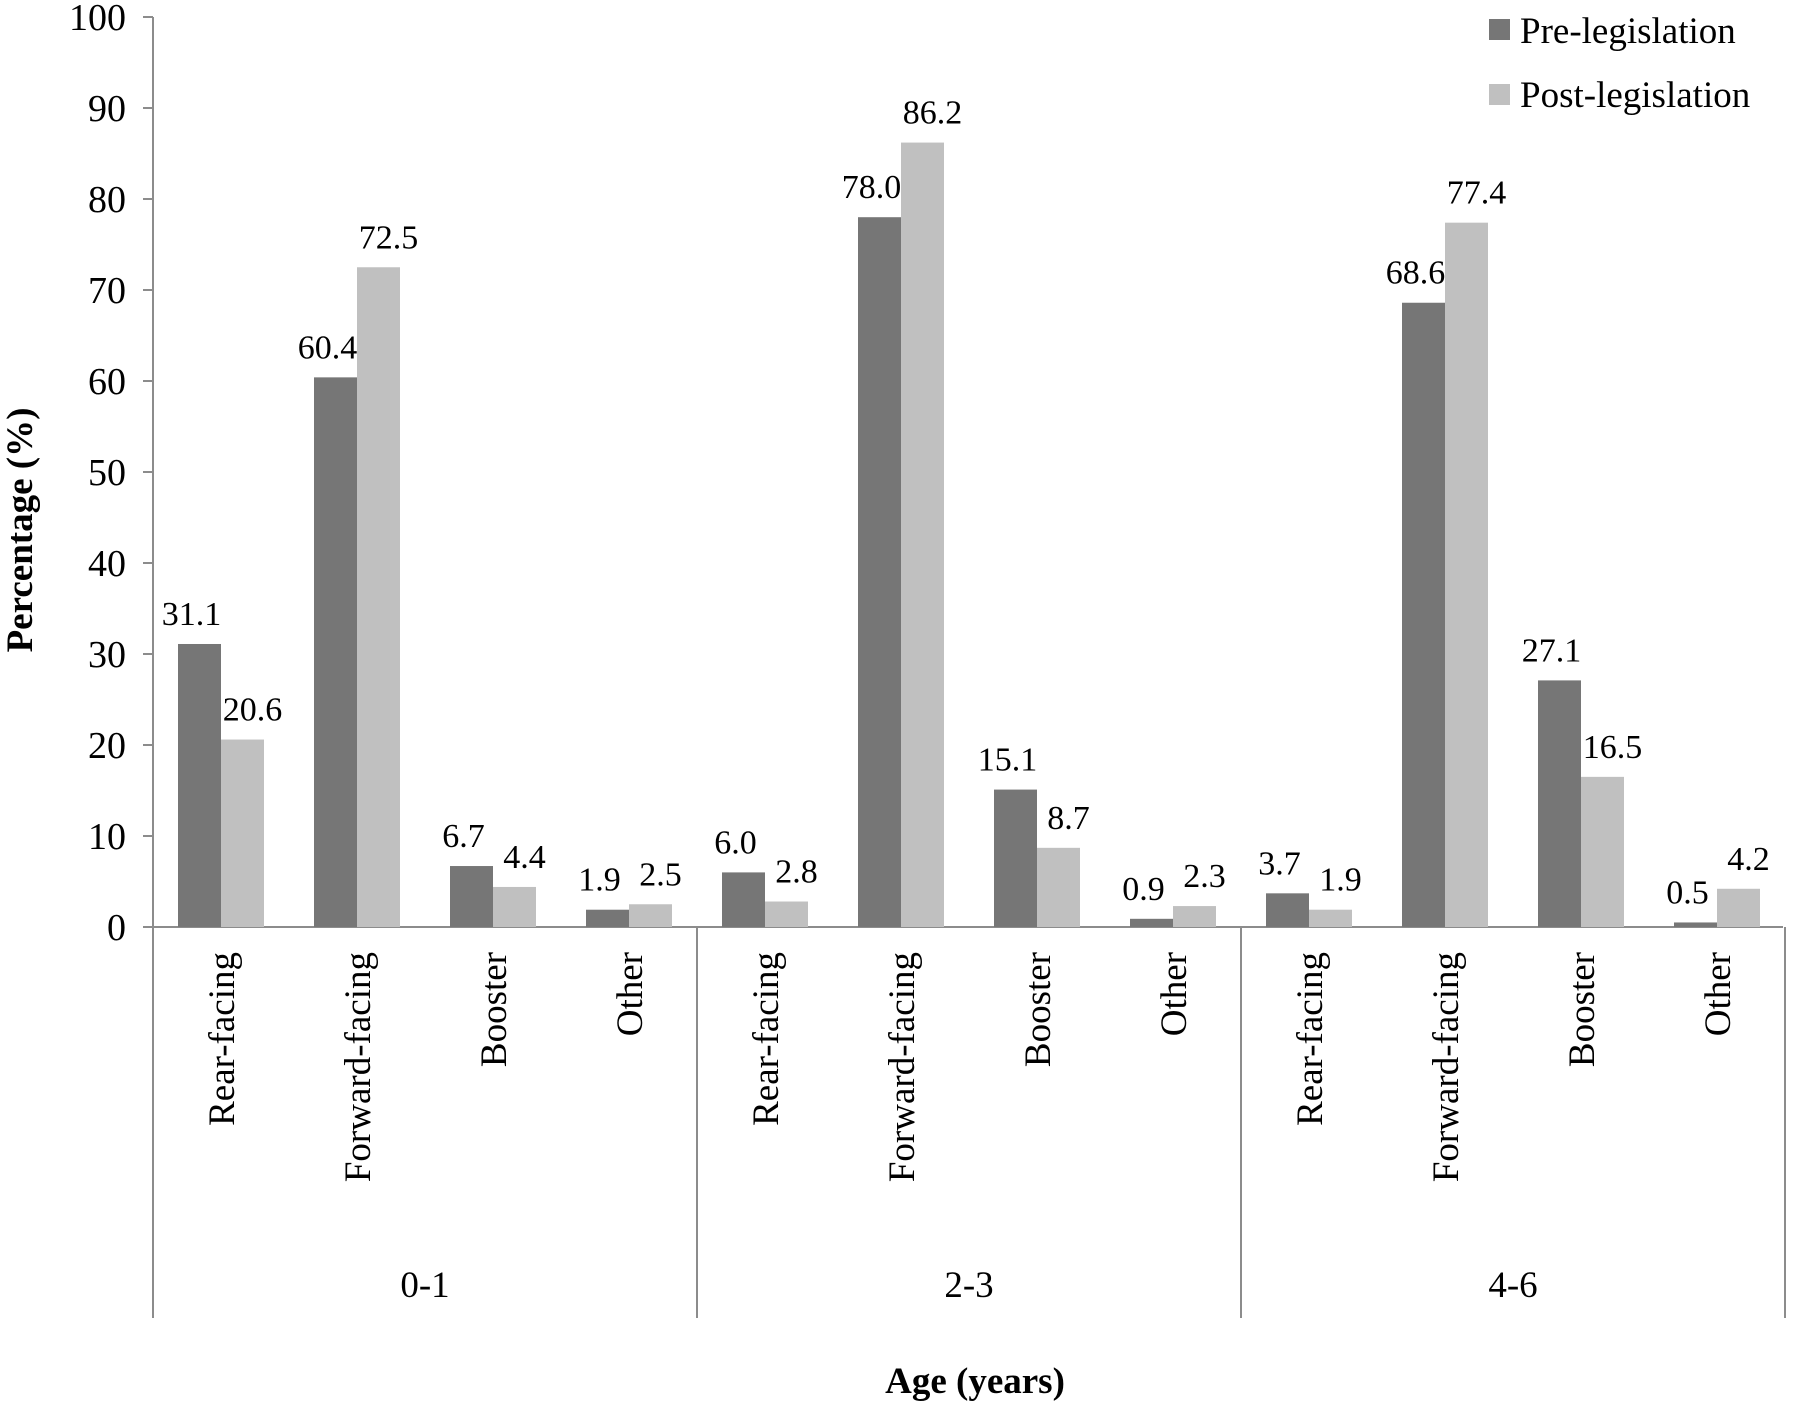 Image resolution: width=1800 pixels, height=1403 pixels. I want to click on data-label-pre: 68.6, so click(1416, 273).